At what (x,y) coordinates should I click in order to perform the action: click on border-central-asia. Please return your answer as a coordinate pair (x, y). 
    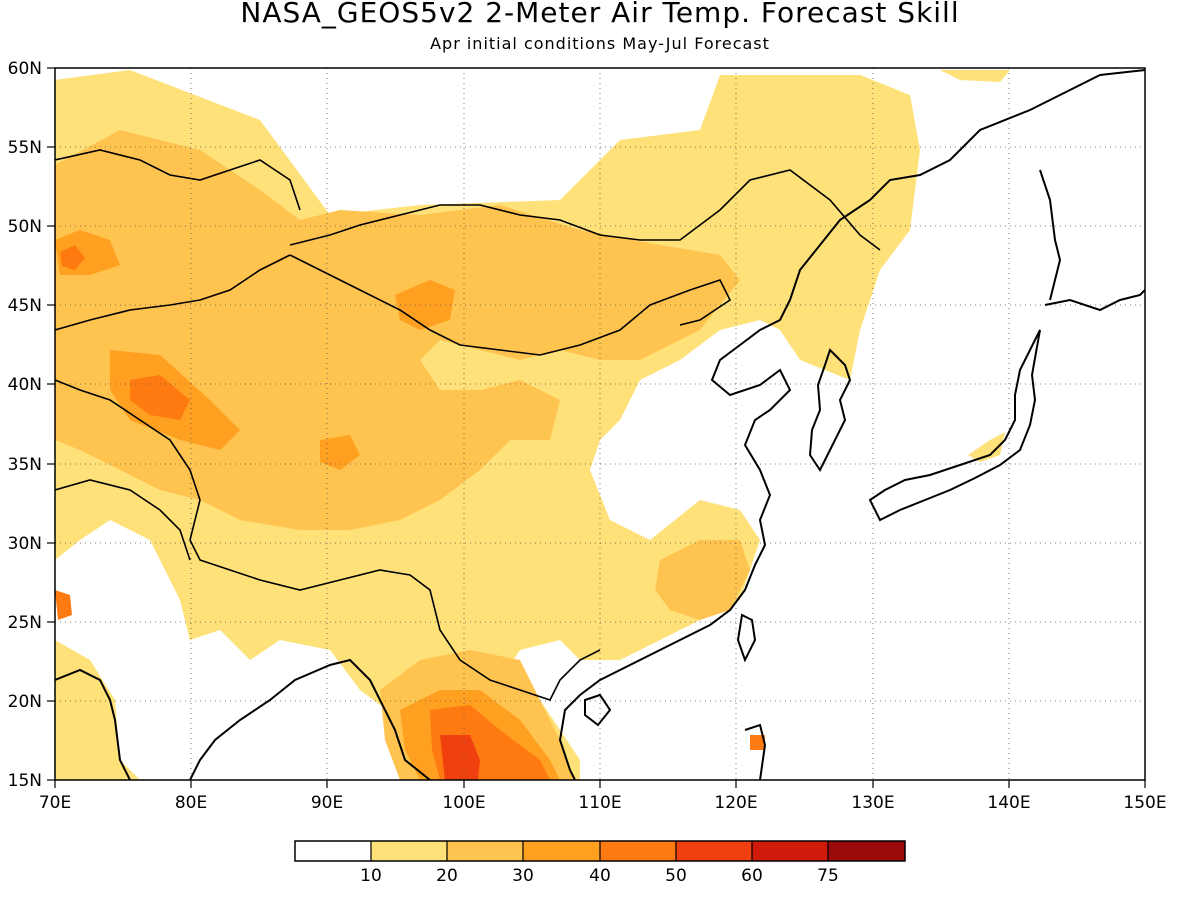
    Looking at the image, I should click on (178, 180).